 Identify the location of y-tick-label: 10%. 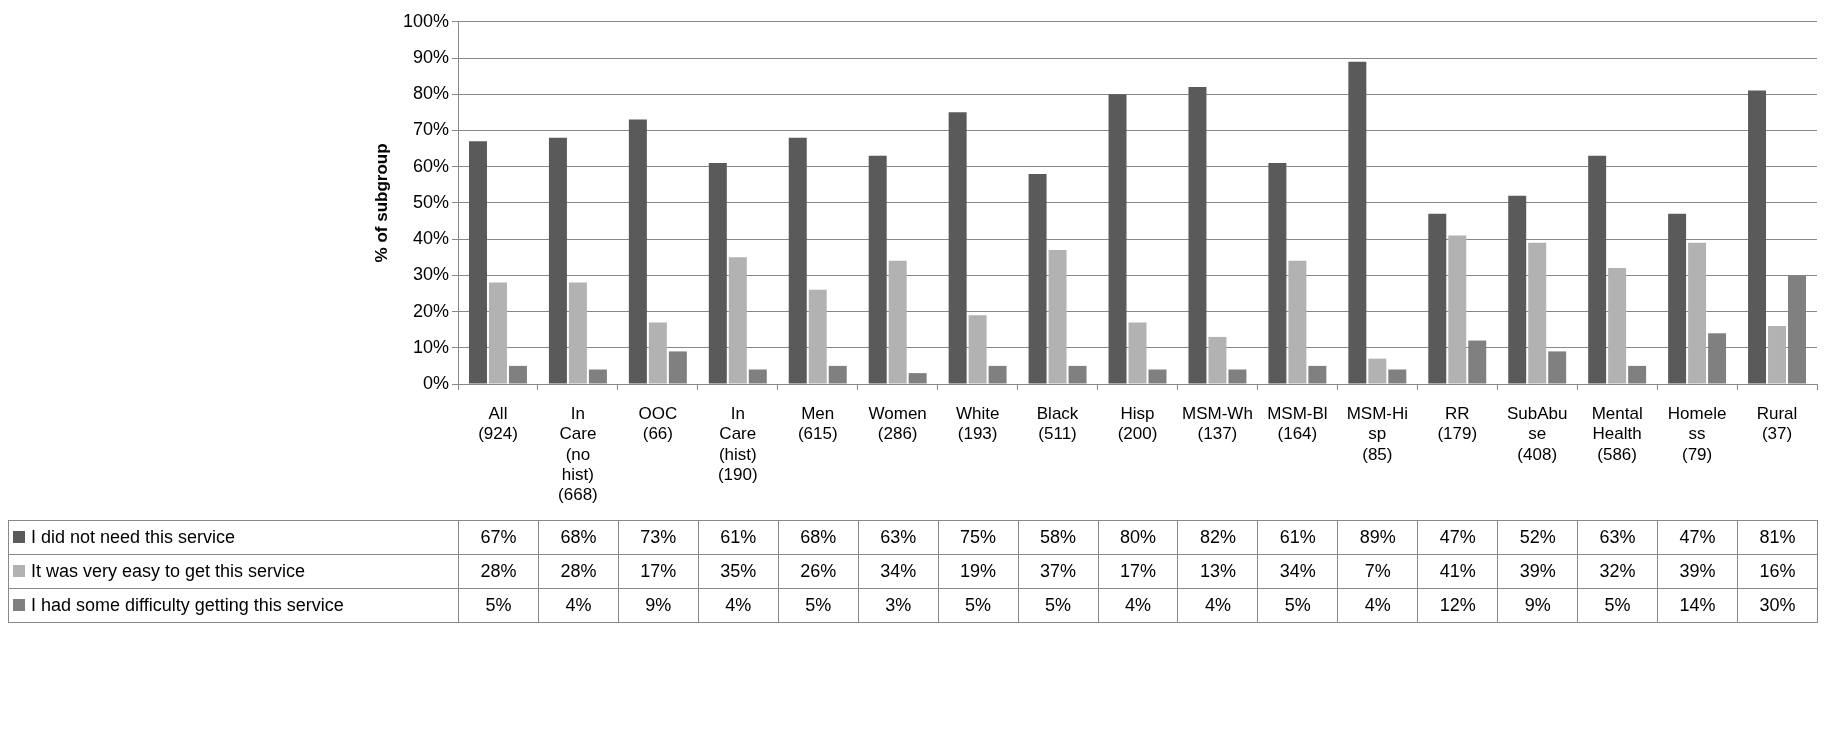
(430, 346).